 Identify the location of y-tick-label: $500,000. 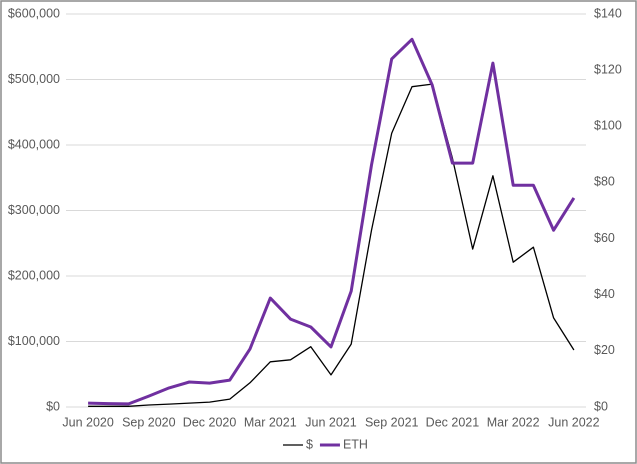
(34, 79).